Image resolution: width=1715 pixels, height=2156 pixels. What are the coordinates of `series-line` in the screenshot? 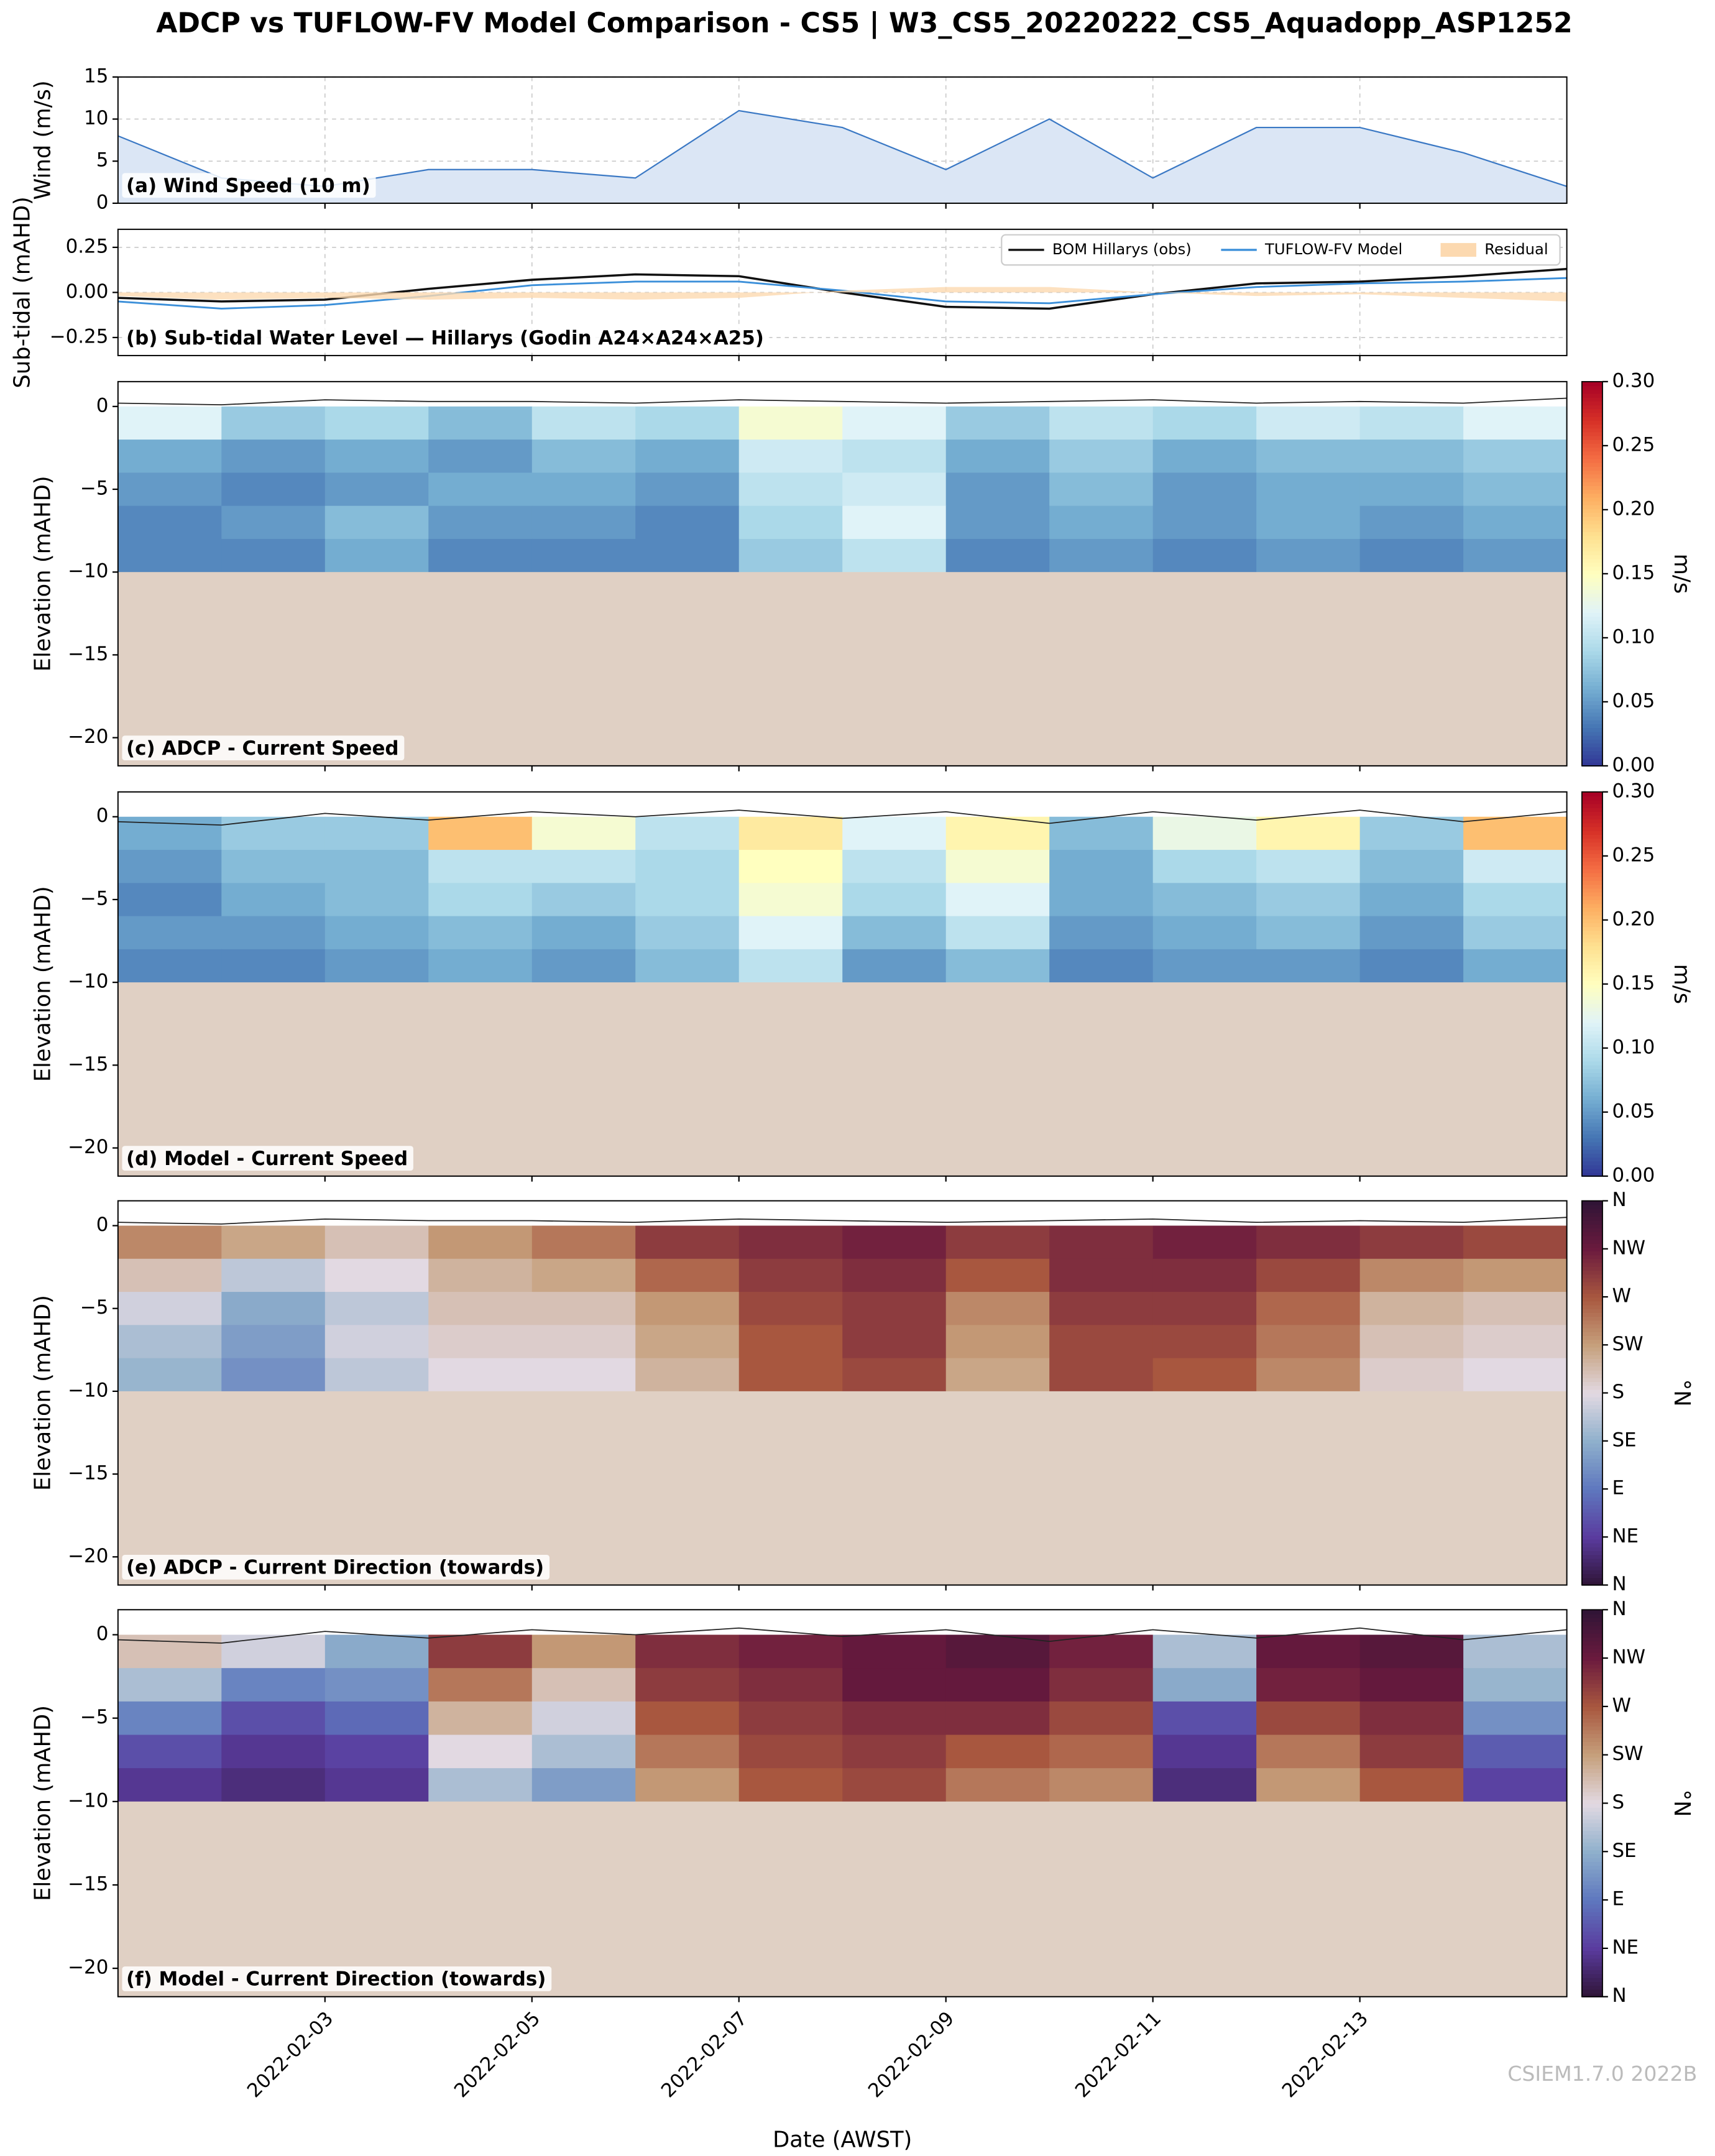 It's located at (842, 288).